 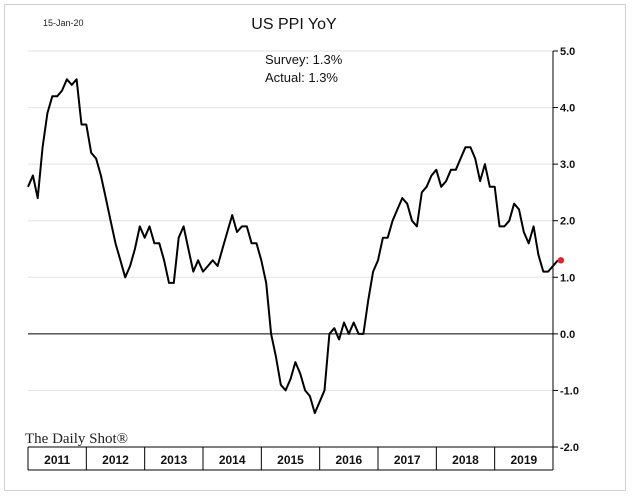 I want to click on y-tick-label: 2.0, so click(x=567, y=222).